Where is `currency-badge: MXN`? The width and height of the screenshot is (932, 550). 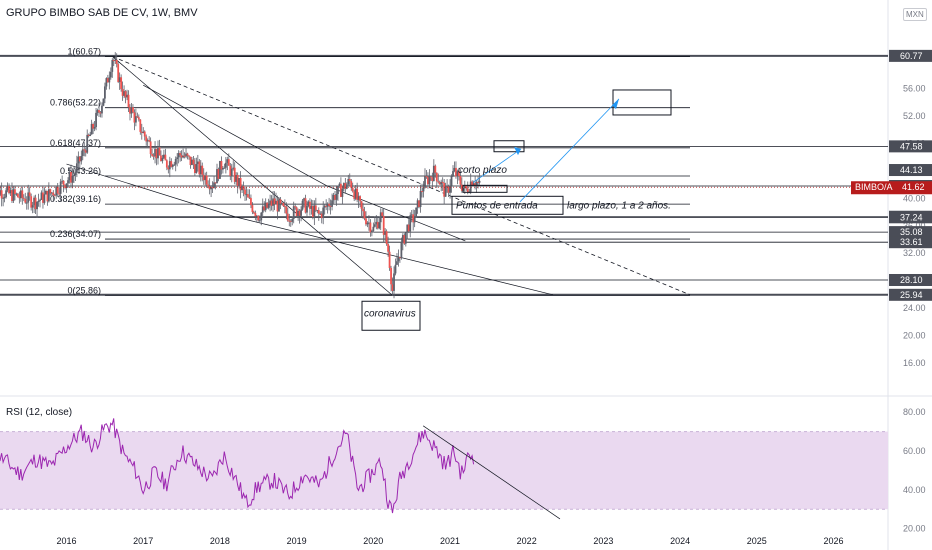 currency-badge: MXN is located at coordinates (915, 14).